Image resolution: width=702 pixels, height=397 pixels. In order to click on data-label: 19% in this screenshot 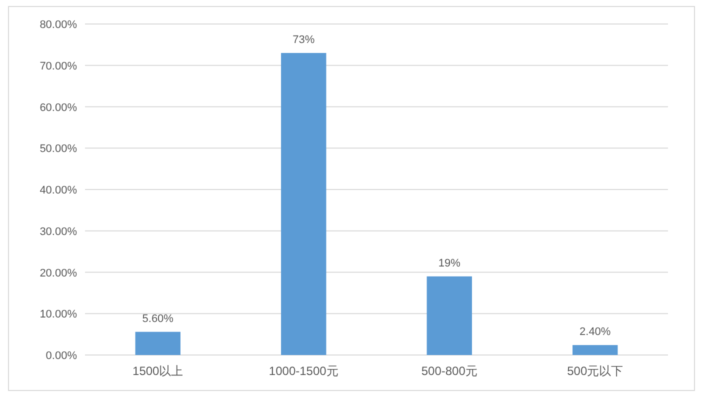, I will do `click(449, 263)`.